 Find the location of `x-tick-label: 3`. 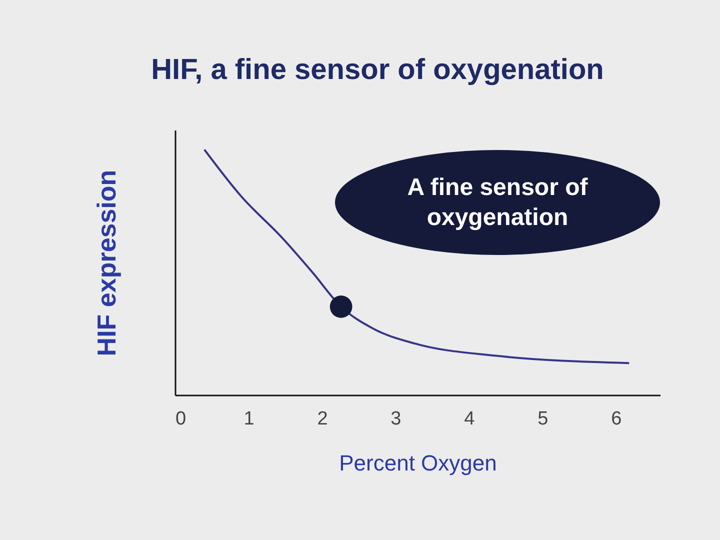

x-tick-label: 3 is located at coordinates (396, 419).